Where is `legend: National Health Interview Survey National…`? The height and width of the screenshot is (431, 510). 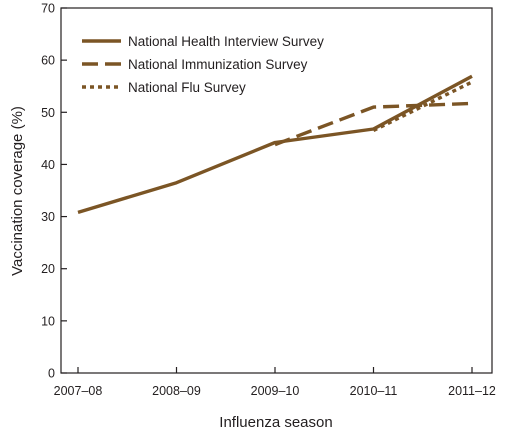
legend: National Health Interview Survey National… is located at coordinates (203, 64).